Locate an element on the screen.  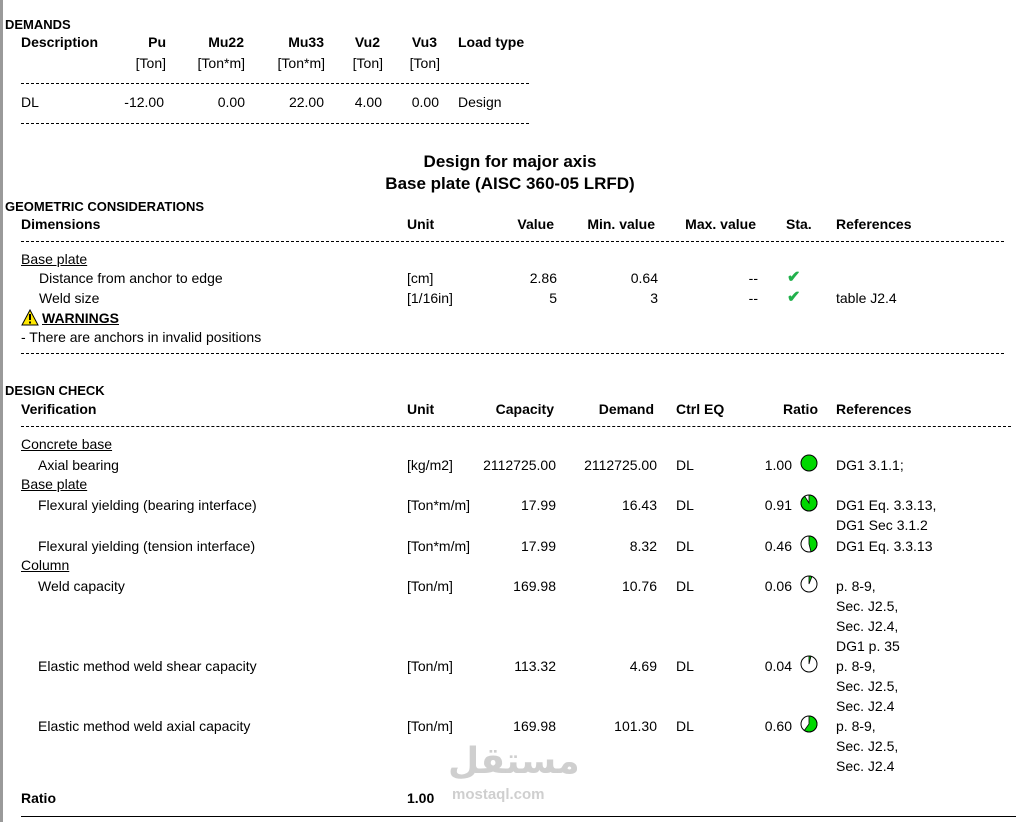
designcheck-group-baseplate: Base plate is located at coordinates (54, 484).